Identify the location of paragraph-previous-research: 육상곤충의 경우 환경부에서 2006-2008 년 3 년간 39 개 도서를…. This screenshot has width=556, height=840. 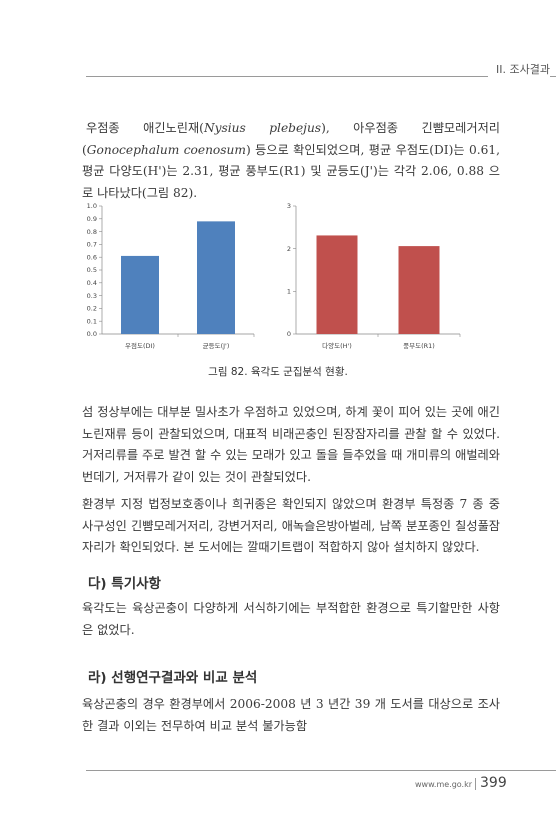
(291, 715).